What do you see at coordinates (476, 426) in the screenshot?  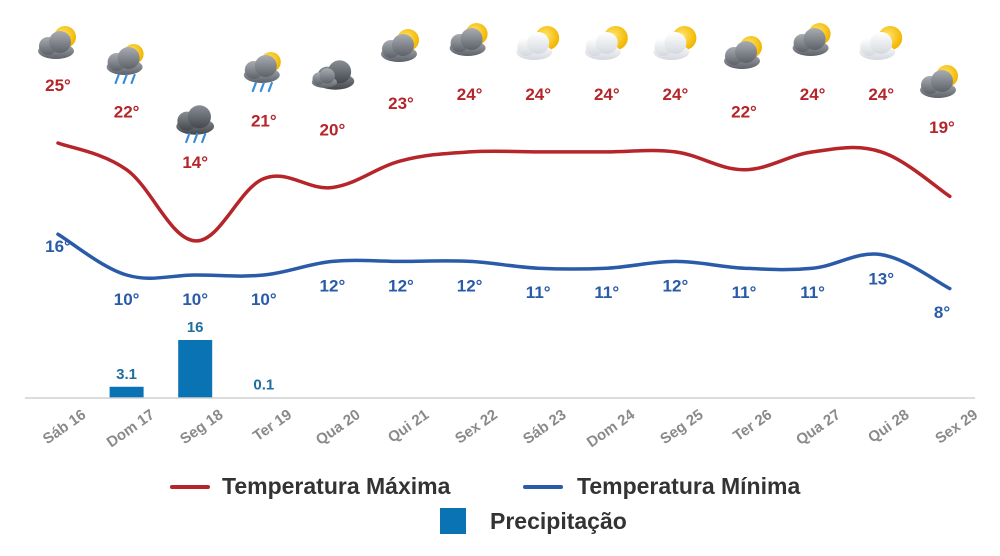 I see `x-tick-label: Sex 22` at bounding box center [476, 426].